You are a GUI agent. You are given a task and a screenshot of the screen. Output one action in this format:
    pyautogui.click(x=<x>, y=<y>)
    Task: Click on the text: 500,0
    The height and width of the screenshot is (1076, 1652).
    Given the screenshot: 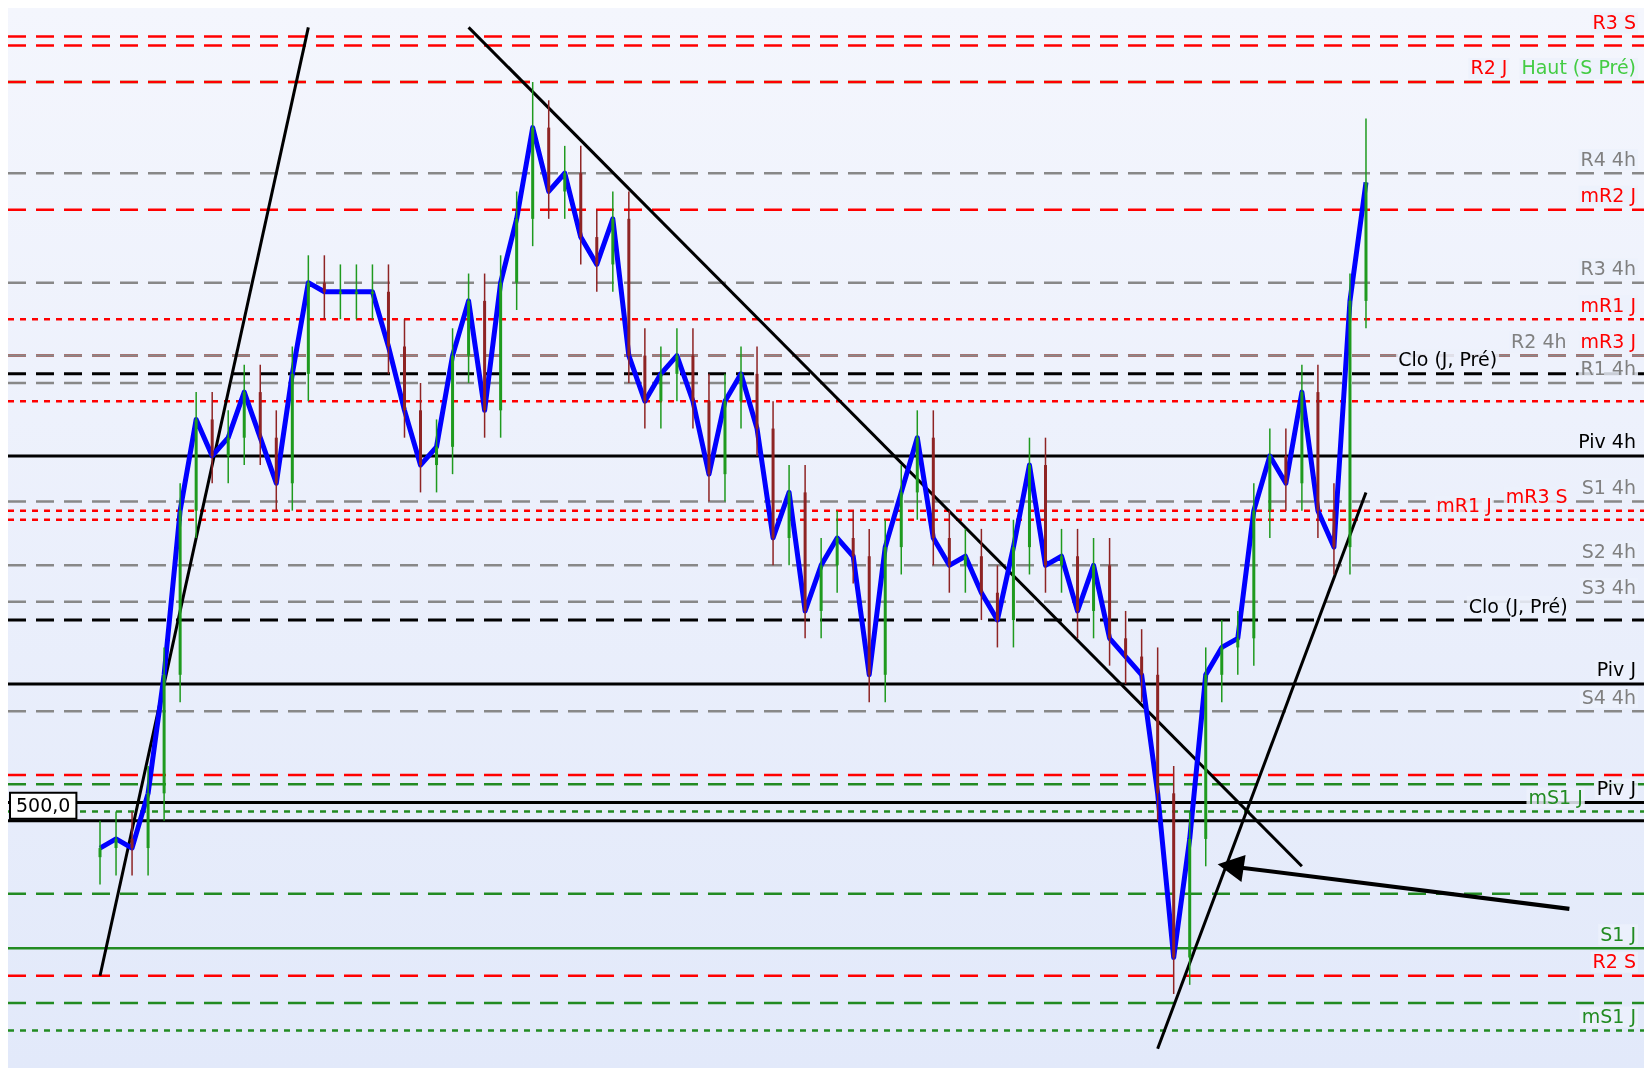 What is the action you would take?
    pyautogui.click(x=43, y=805)
    